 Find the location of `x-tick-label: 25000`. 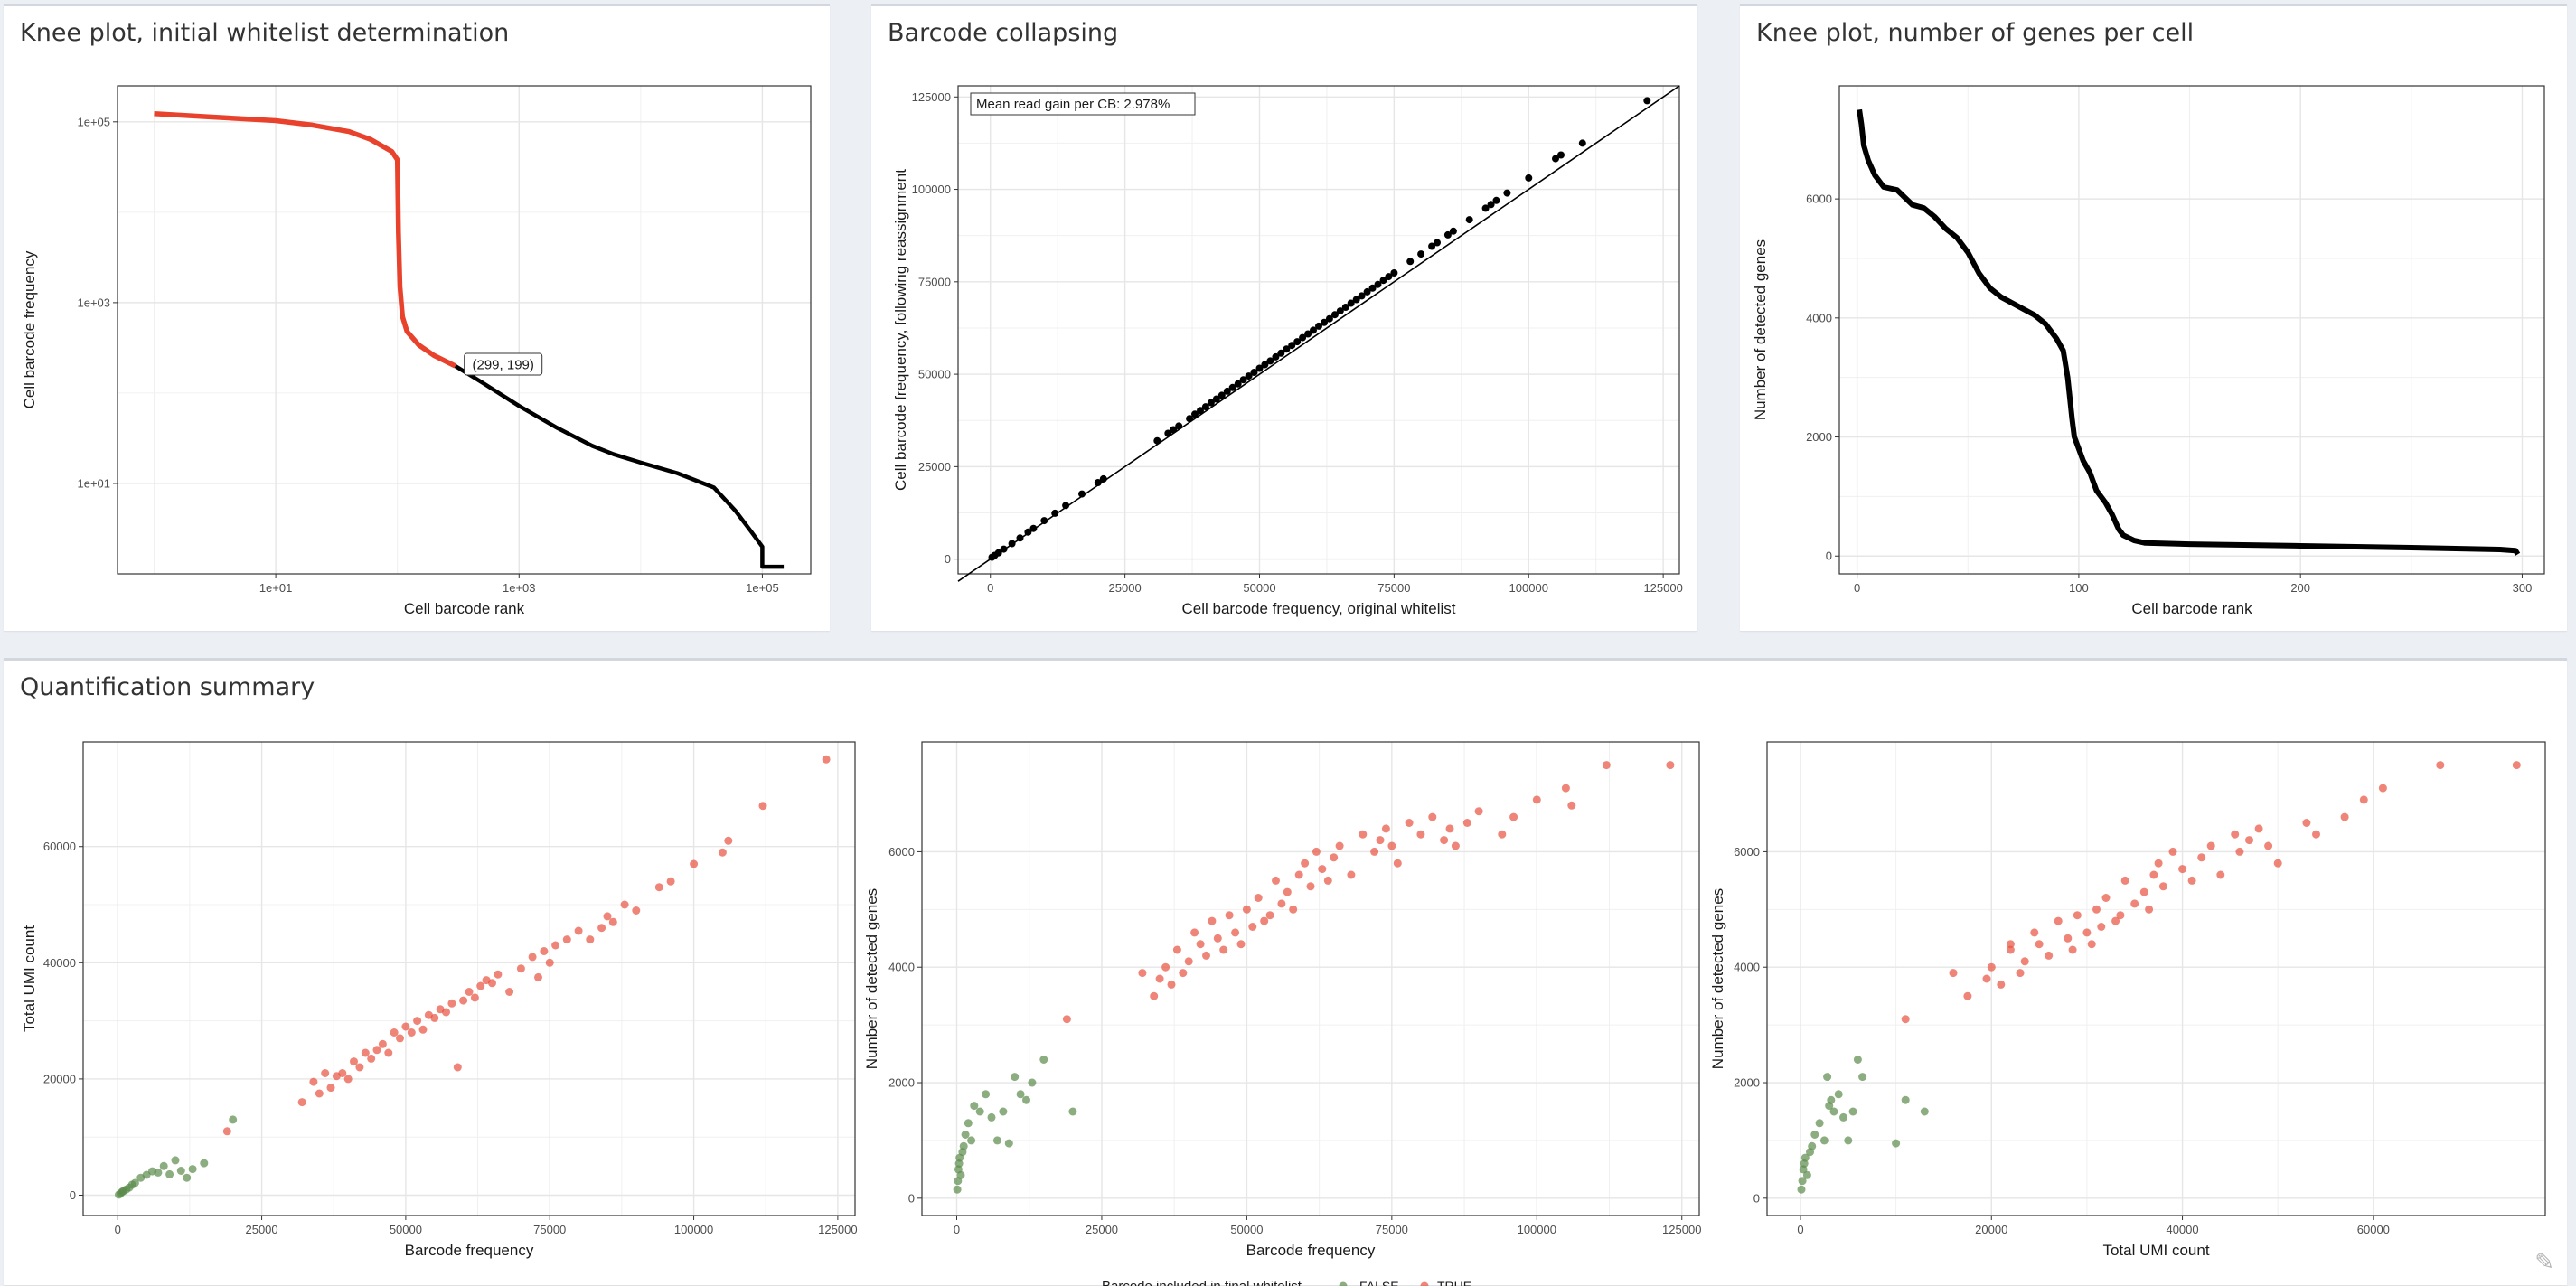

x-tick-label: 25000 is located at coordinates (1102, 1229).